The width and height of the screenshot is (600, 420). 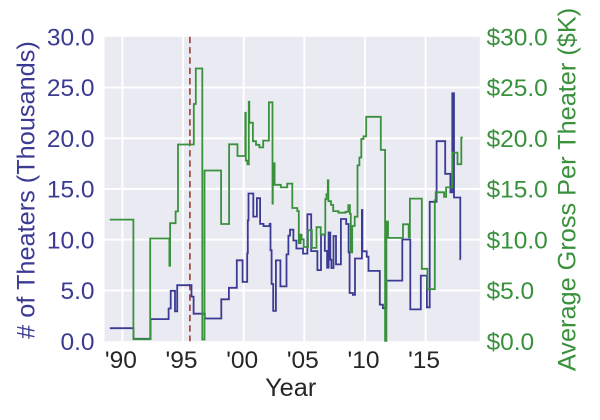 What do you see at coordinates (517, 139) in the screenshot?
I see `svg-text: $20.0` at bounding box center [517, 139].